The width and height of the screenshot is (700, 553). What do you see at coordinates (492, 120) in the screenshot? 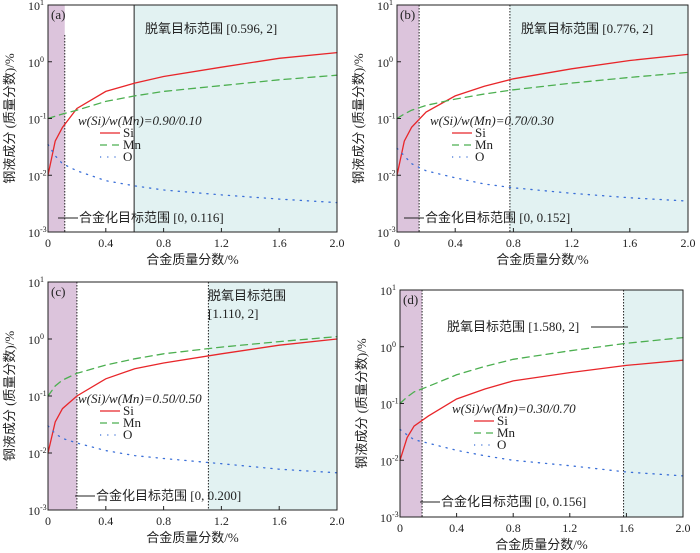
I see `ratio-label: w(Si)/w(Mn)=0.70/0.30` at bounding box center [492, 120].